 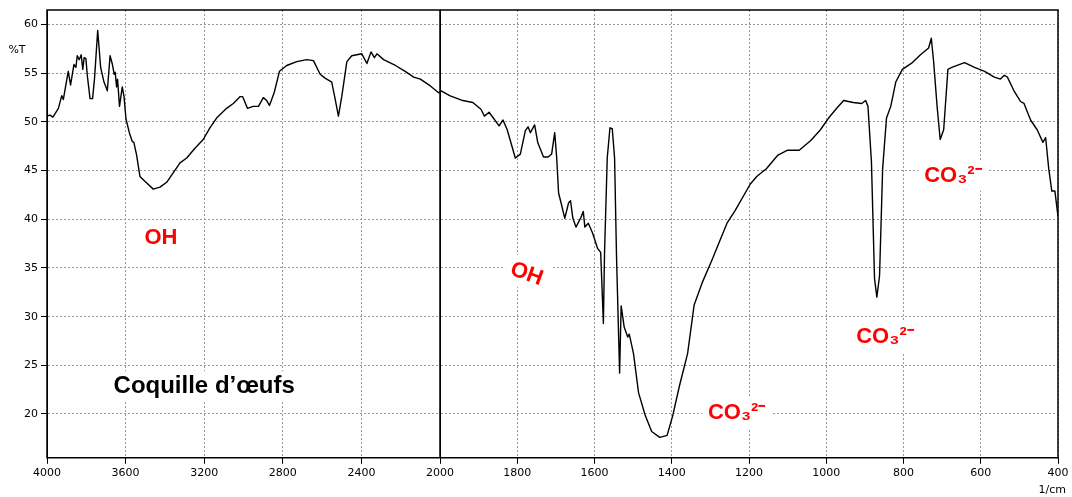 What do you see at coordinates (981, 473) in the screenshot?
I see `x-tick-label: 600` at bounding box center [981, 473].